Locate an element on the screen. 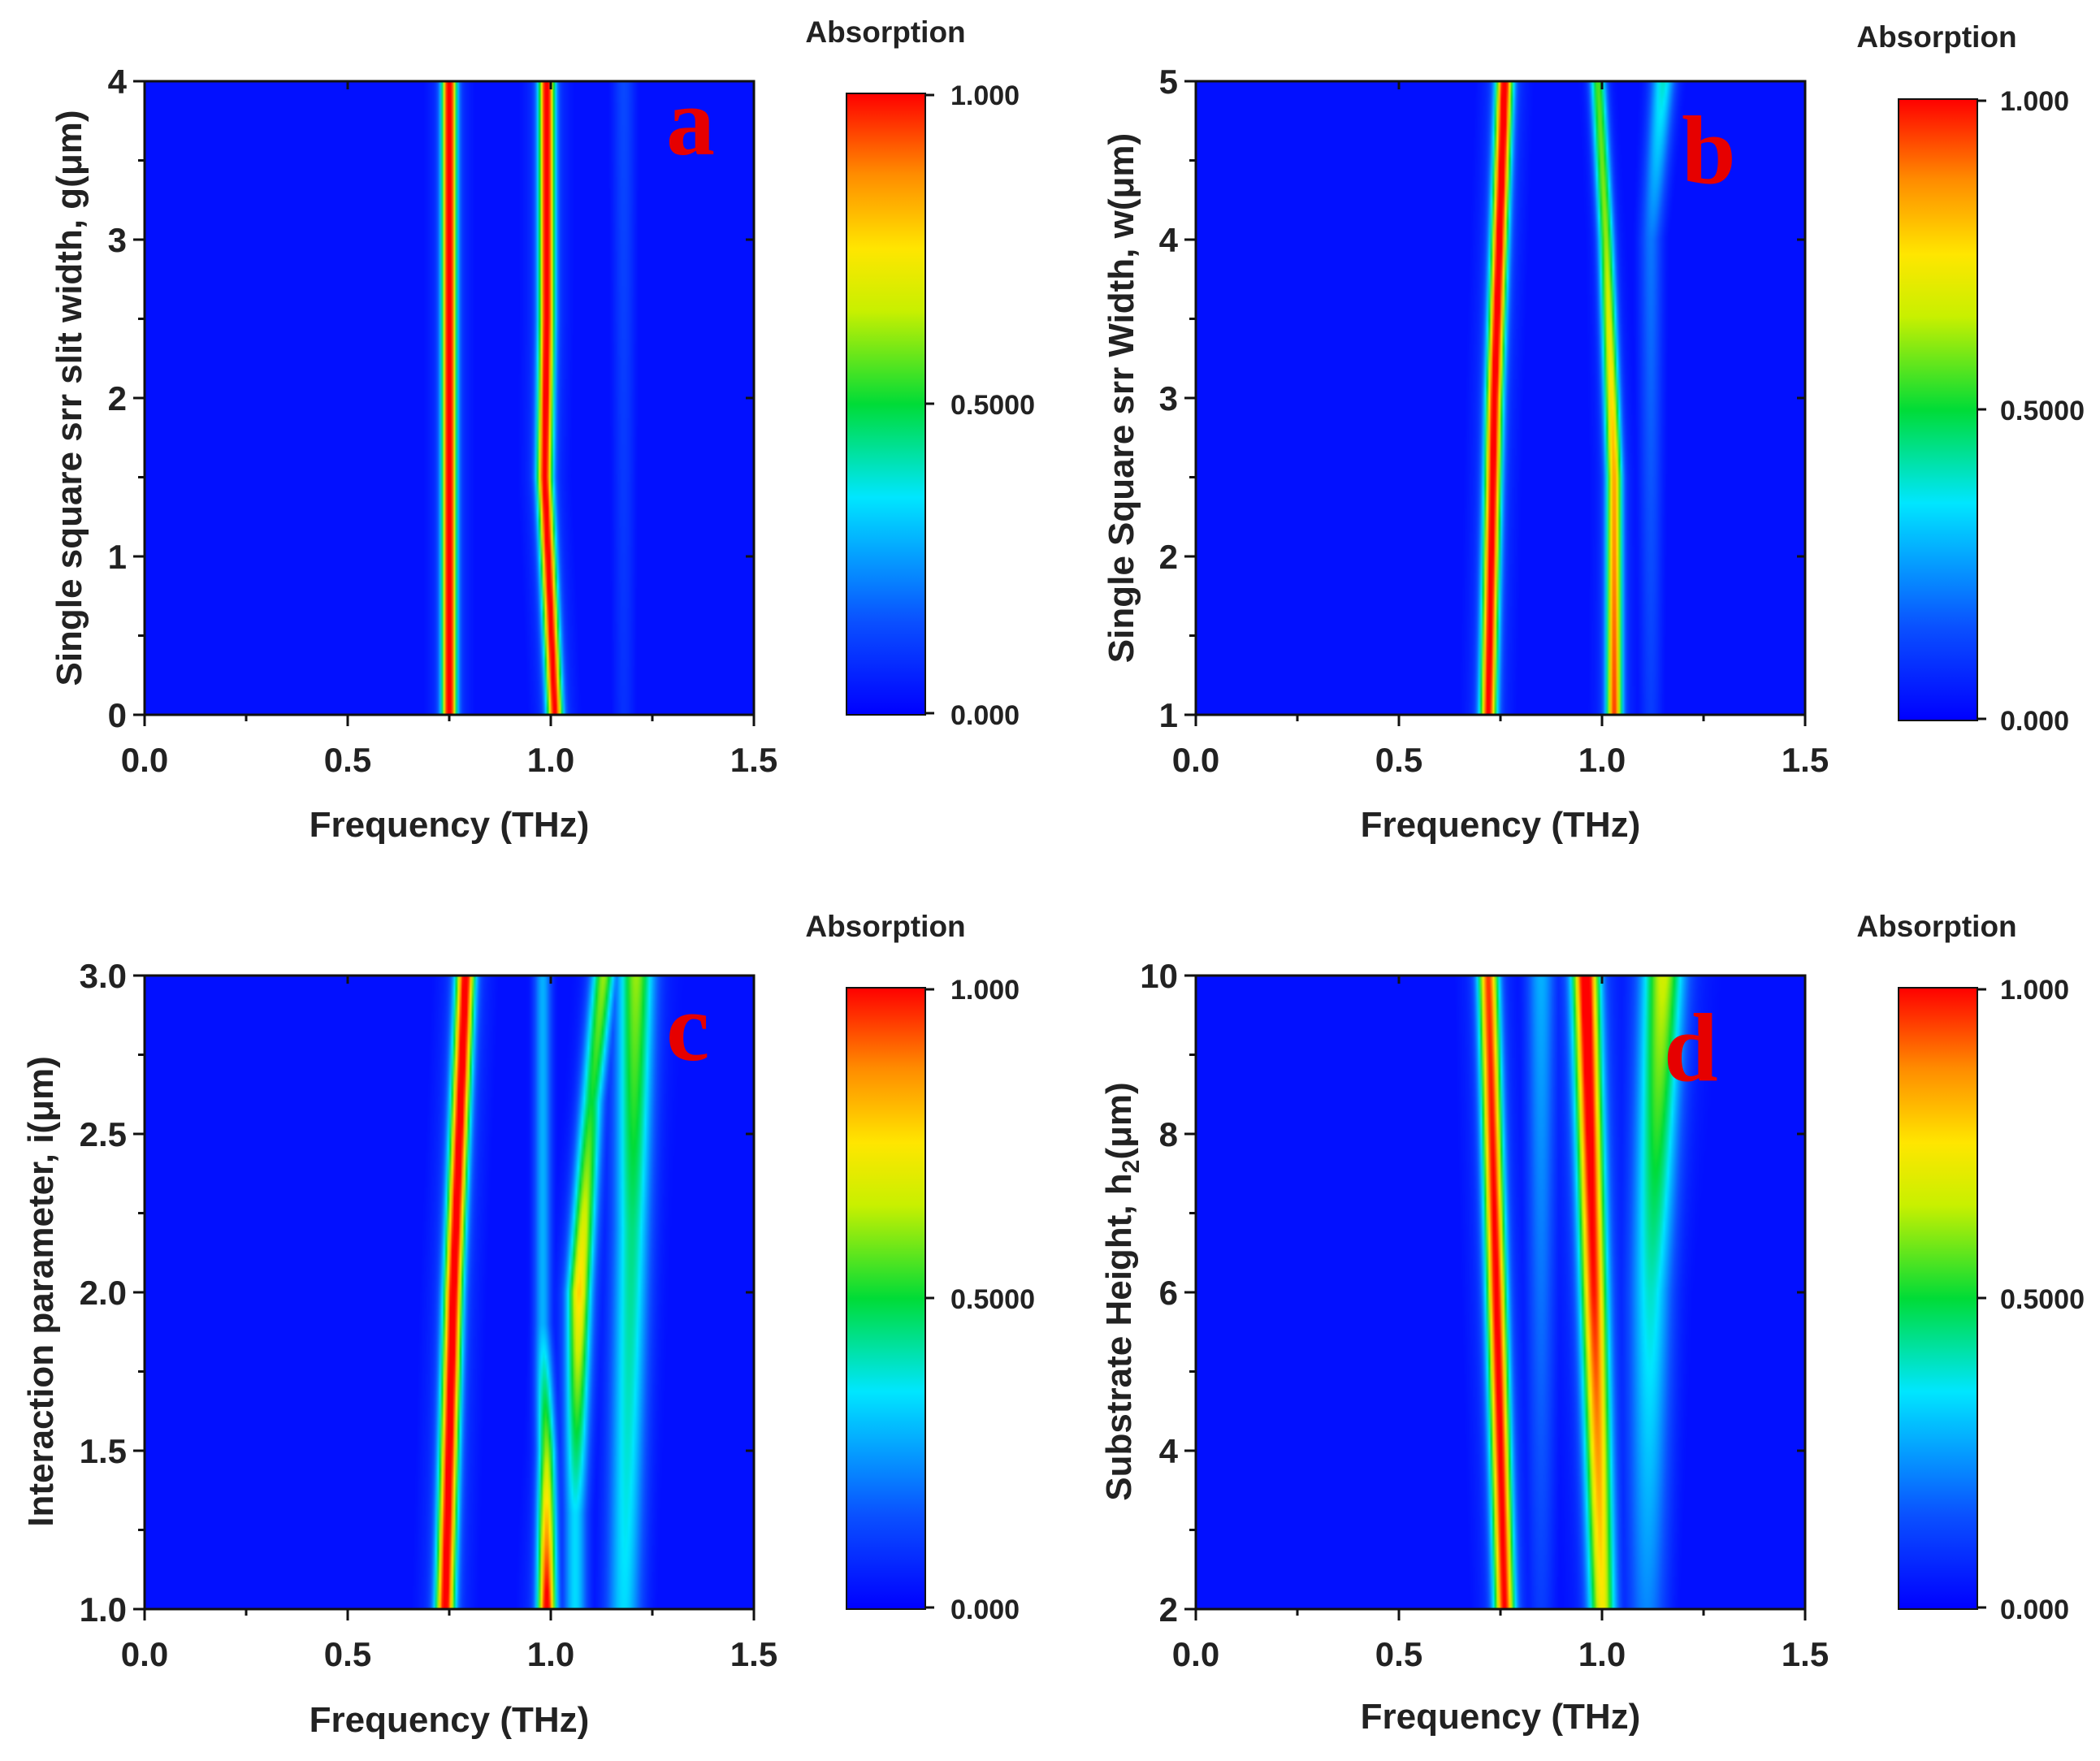 The width and height of the screenshot is (2100, 1761). panel-d-letter: d is located at coordinates (1691, 1047).